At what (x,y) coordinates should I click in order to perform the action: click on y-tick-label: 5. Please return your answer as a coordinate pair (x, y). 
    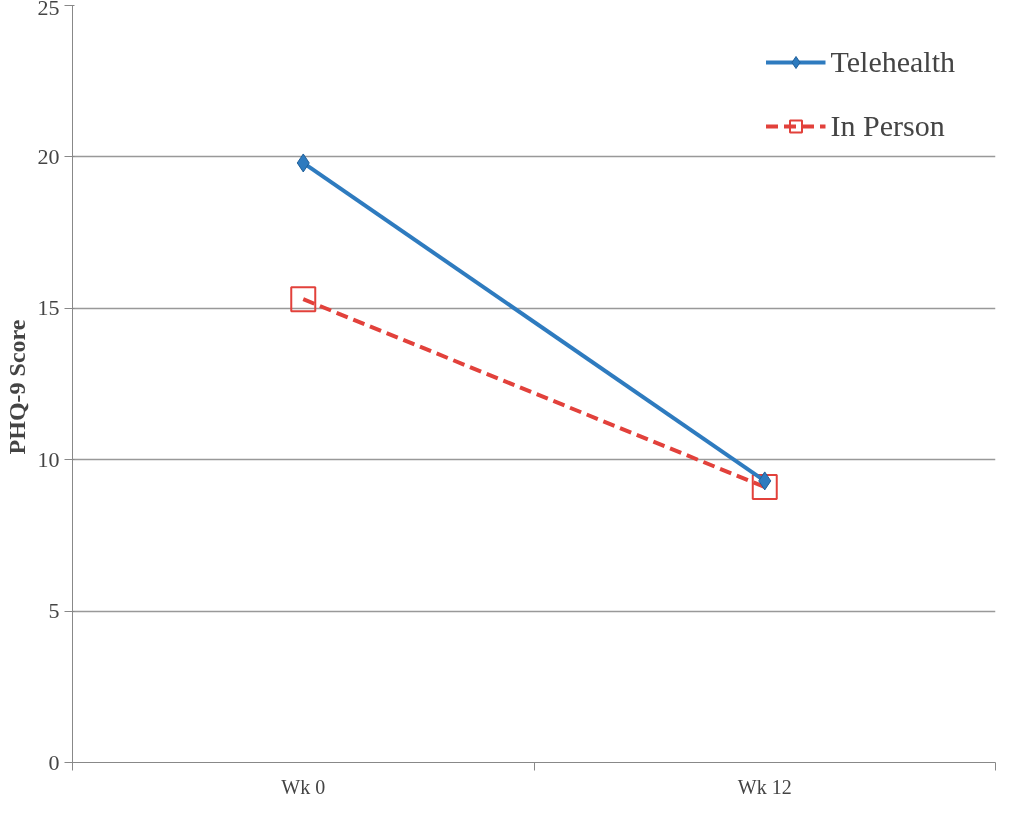
    Looking at the image, I should click on (54, 611).